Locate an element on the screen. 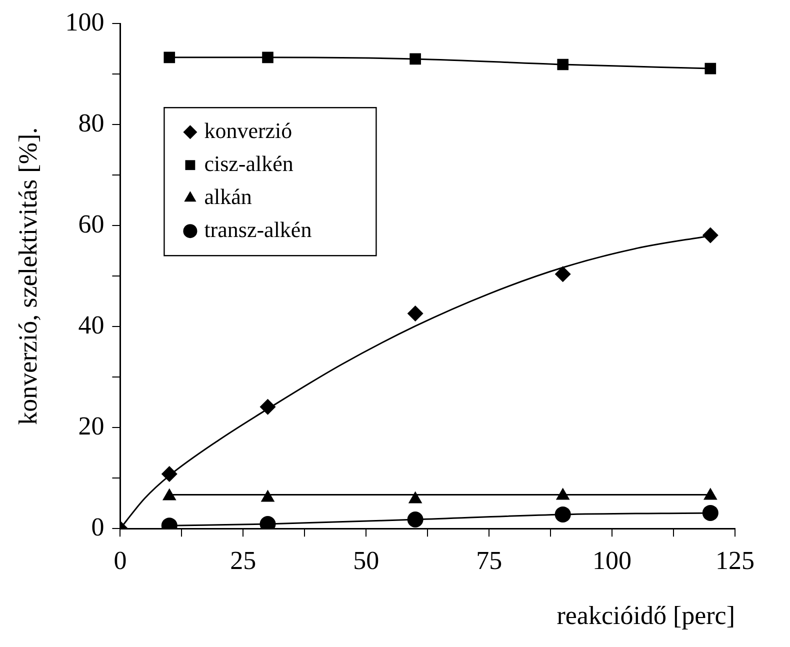  x-axis-title: reakcióidő [perc] is located at coordinates (645, 615).